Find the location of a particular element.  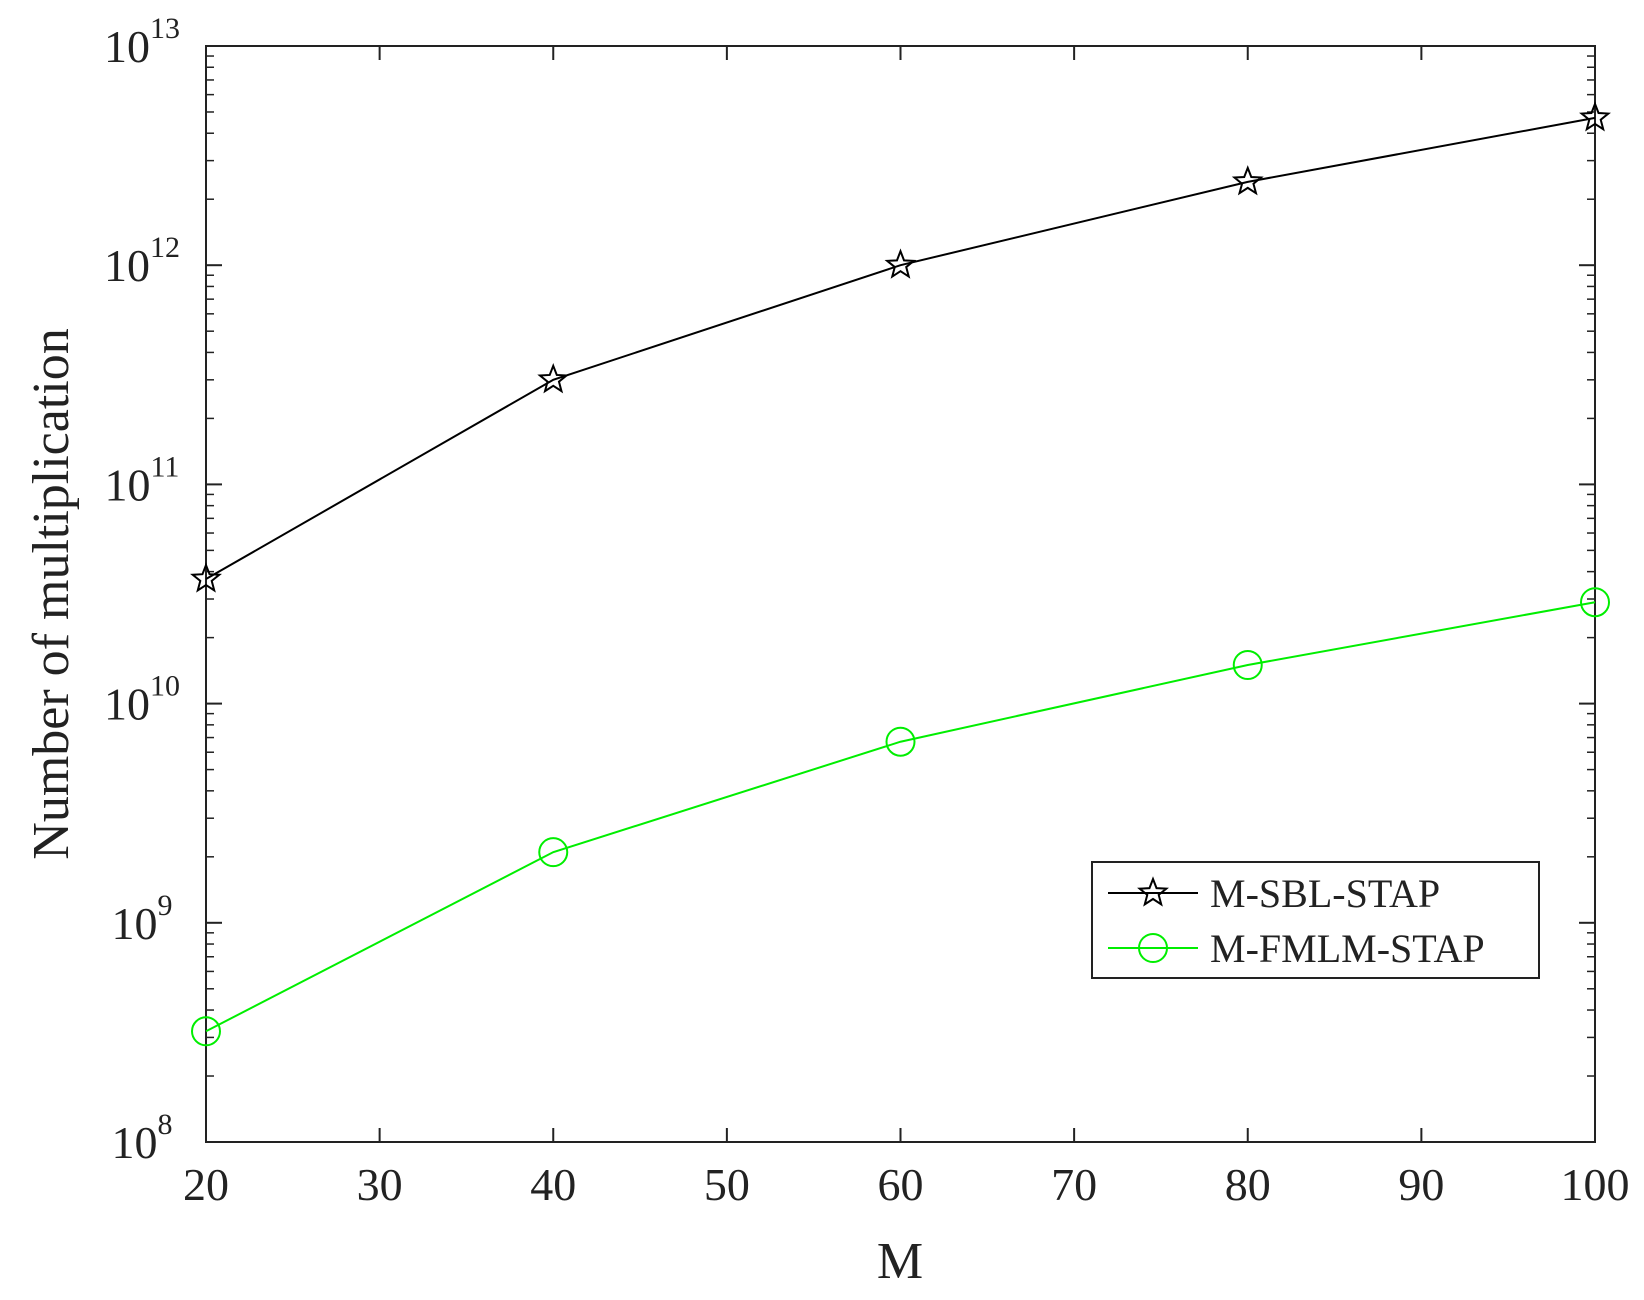

y-tick-exponent: 10 is located at coordinates (165, 686).